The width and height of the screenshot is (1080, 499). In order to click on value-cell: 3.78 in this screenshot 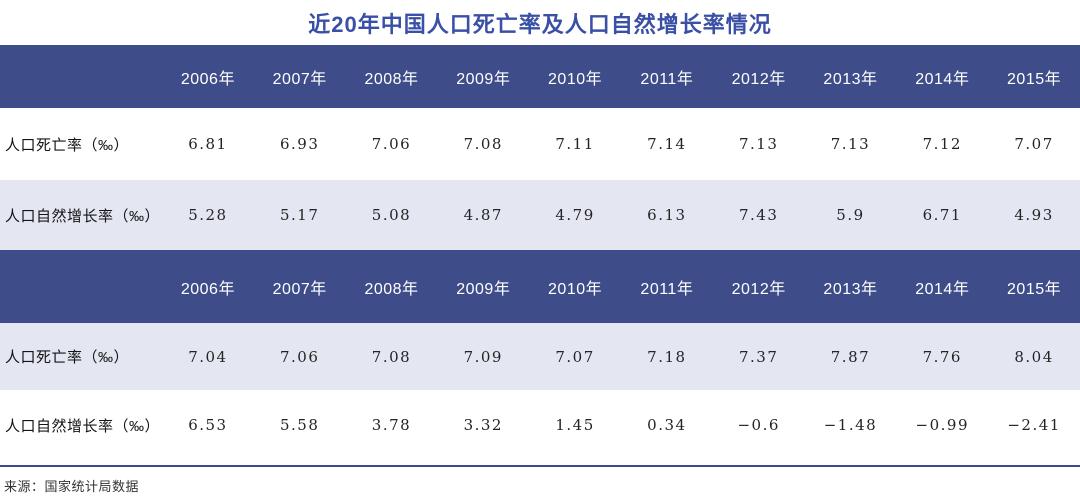, I will do `click(391, 425)`.